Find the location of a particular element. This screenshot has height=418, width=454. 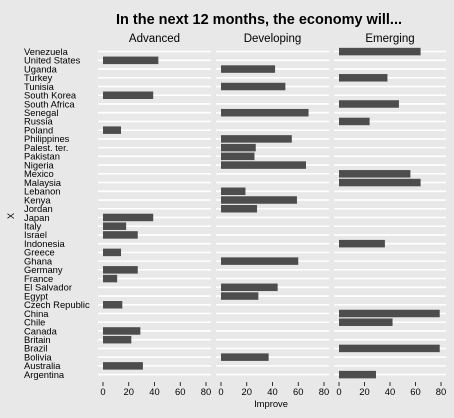

bar-advanced-israel is located at coordinates (120, 235).